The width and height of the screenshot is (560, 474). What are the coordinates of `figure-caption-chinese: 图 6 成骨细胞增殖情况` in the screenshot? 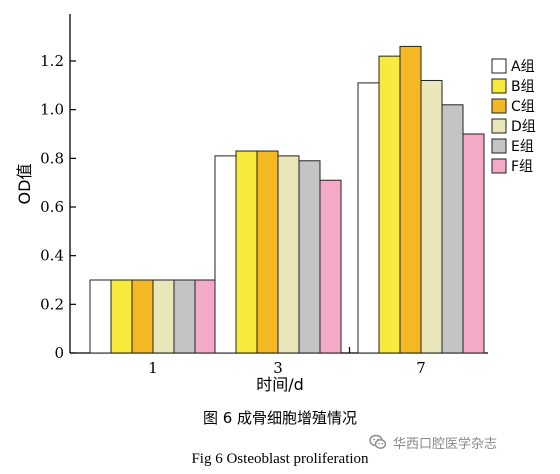 It's located at (280, 418).